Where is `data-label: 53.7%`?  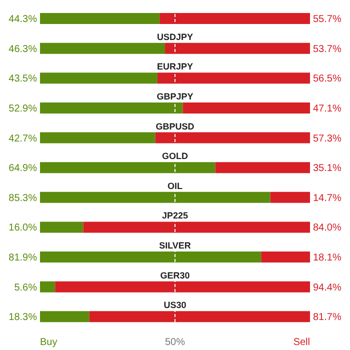
data-label: 53.7% is located at coordinates (327, 49).